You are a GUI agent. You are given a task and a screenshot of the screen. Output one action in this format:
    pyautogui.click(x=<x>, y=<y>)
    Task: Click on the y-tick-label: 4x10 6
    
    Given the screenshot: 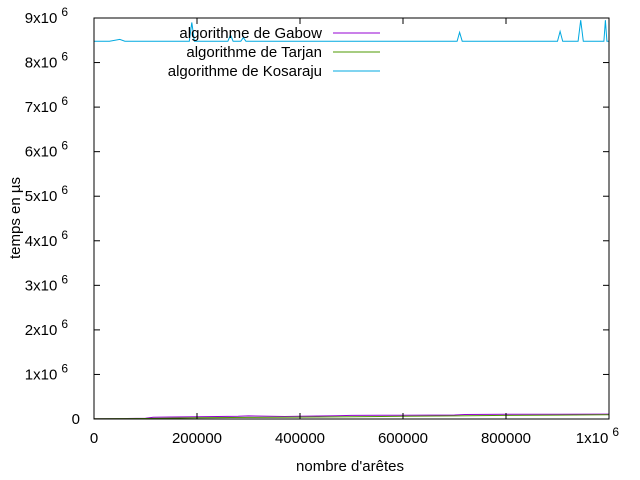 What is the action you would take?
    pyautogui.click(x=47, y=239)
    